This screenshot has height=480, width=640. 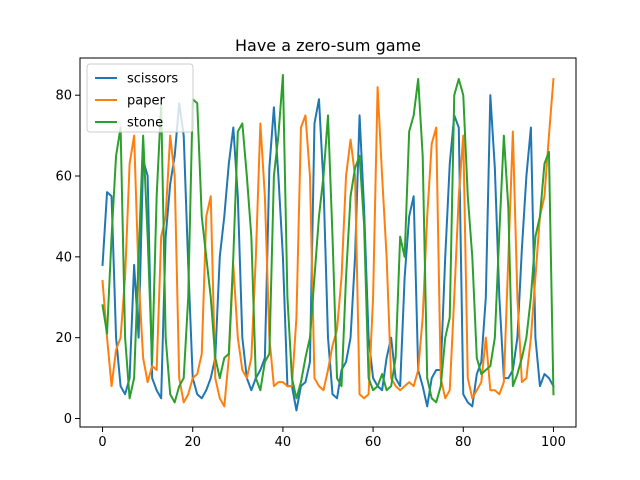 I want to click on y-tick-label: 20, so click(x=63, y=338).